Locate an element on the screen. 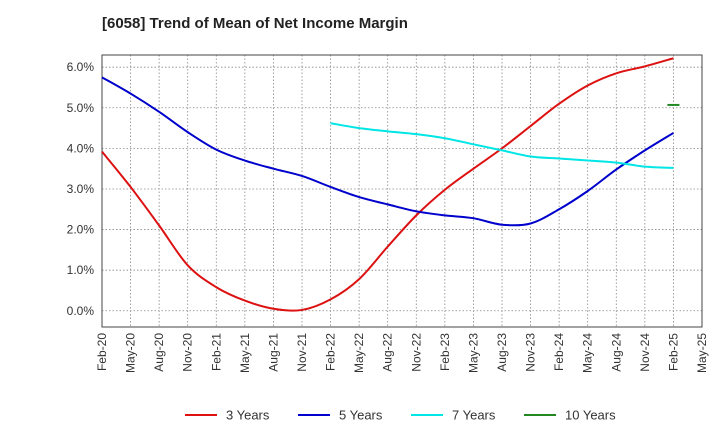 This screenshot has height=445, width=720. y-tick-label: 4.0% is located at coordinates (81, 148).